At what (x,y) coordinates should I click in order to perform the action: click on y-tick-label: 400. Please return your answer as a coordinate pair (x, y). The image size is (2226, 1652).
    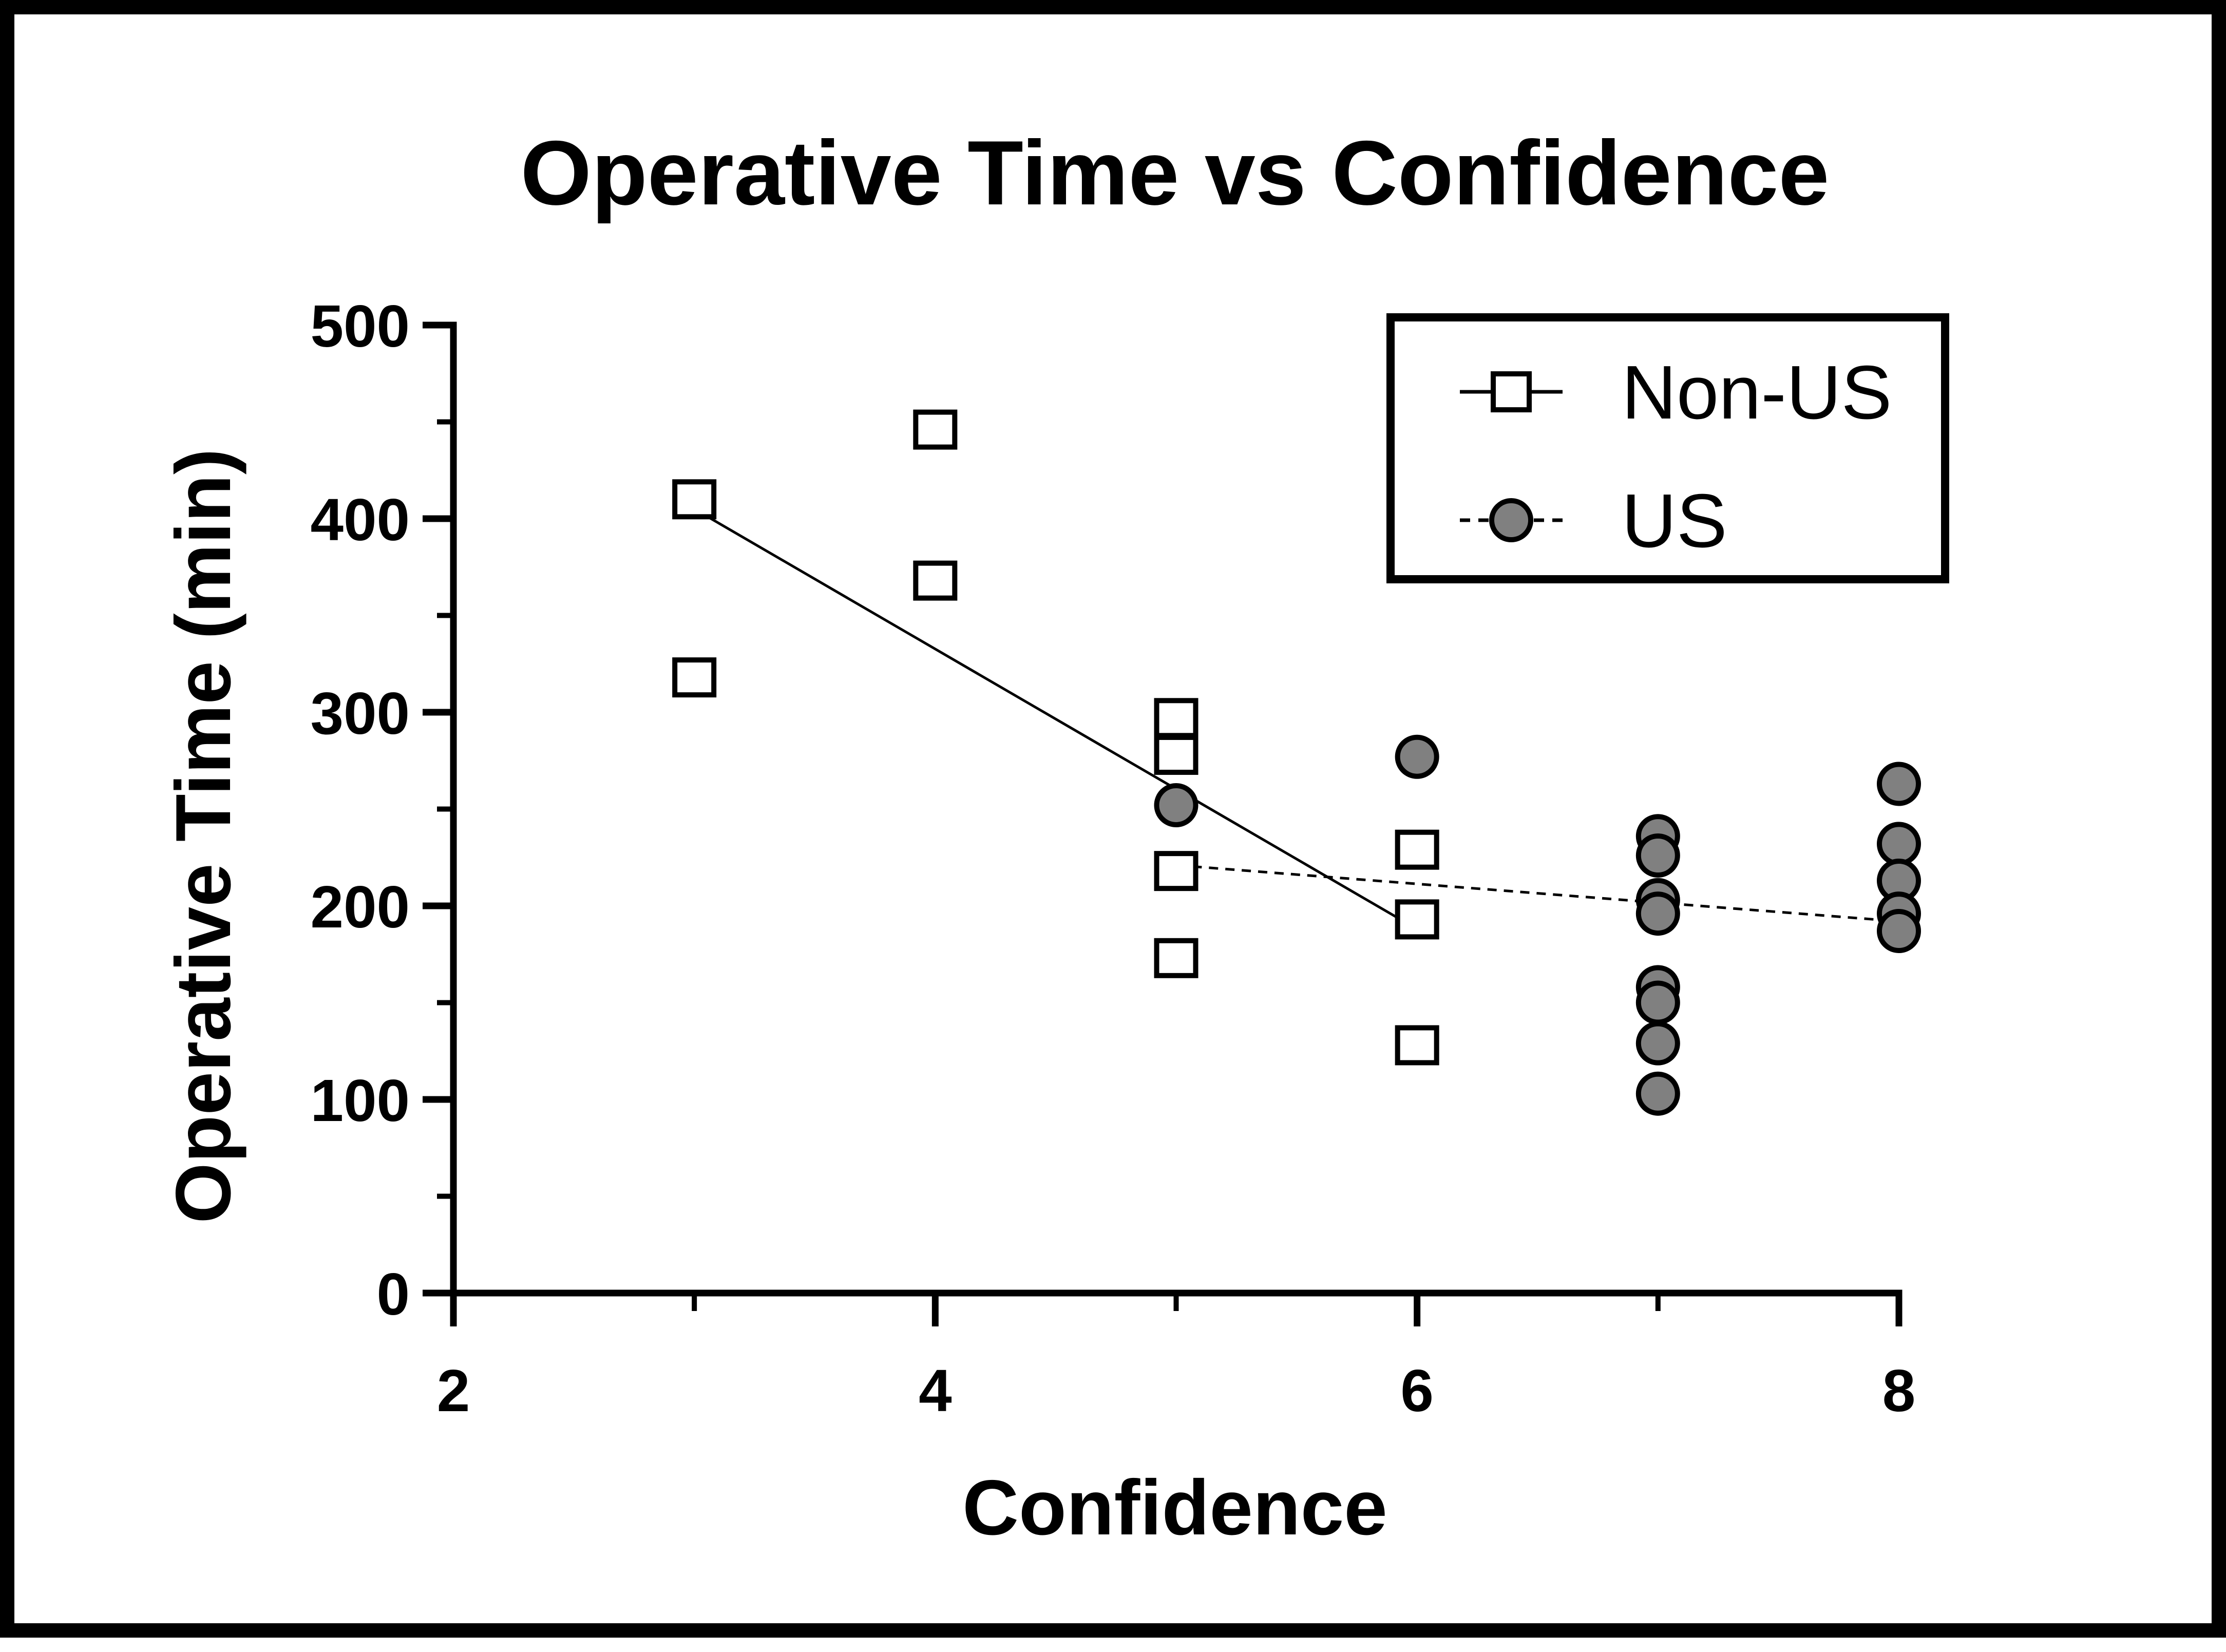
    Looking at the image, I should click on (360, 519).